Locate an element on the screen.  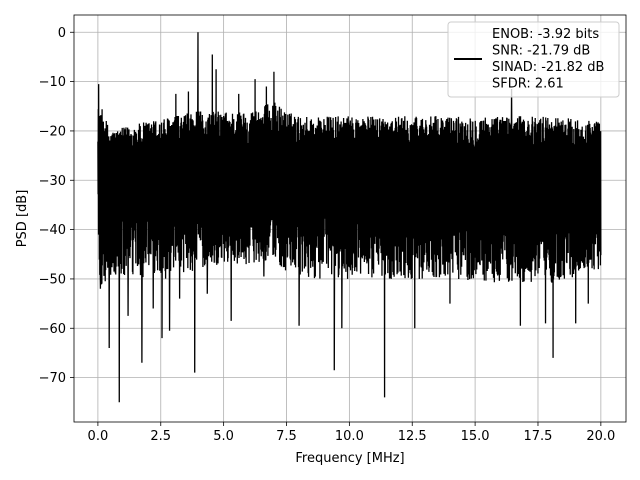
legend-box is located at coordinates (533, 59).